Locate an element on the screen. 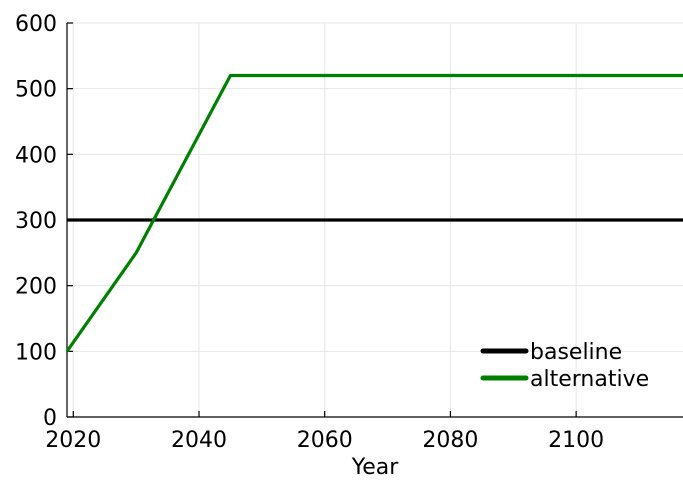 The height and width of the screenshot is (481, 683). y-tick-label: 500 is located at coordinates (36, 90).